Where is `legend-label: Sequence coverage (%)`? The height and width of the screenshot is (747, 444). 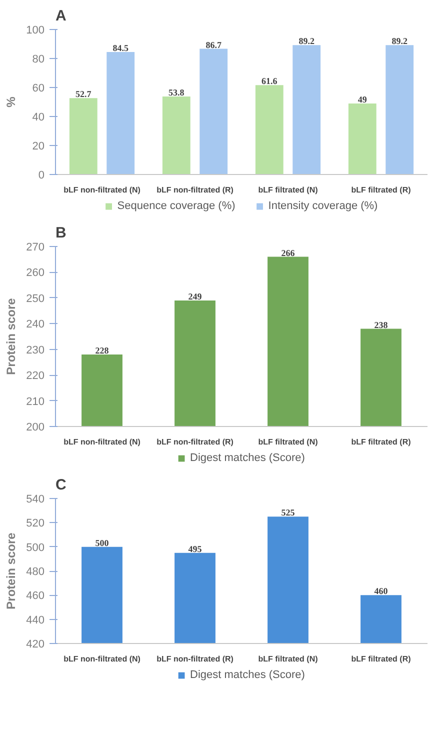
legend-label: Sequence coverage (%) is located at coordinates (176, 206).